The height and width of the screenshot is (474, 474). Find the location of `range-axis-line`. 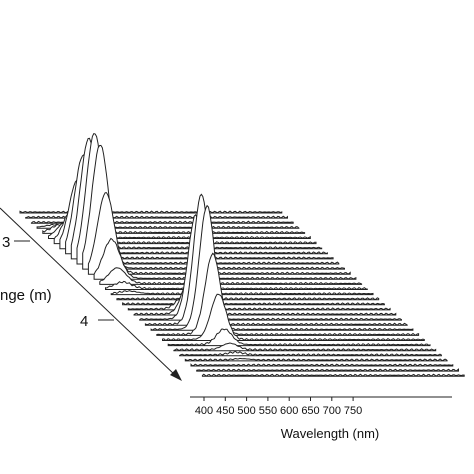

range-axis-line is located at coordinates (88, 292).